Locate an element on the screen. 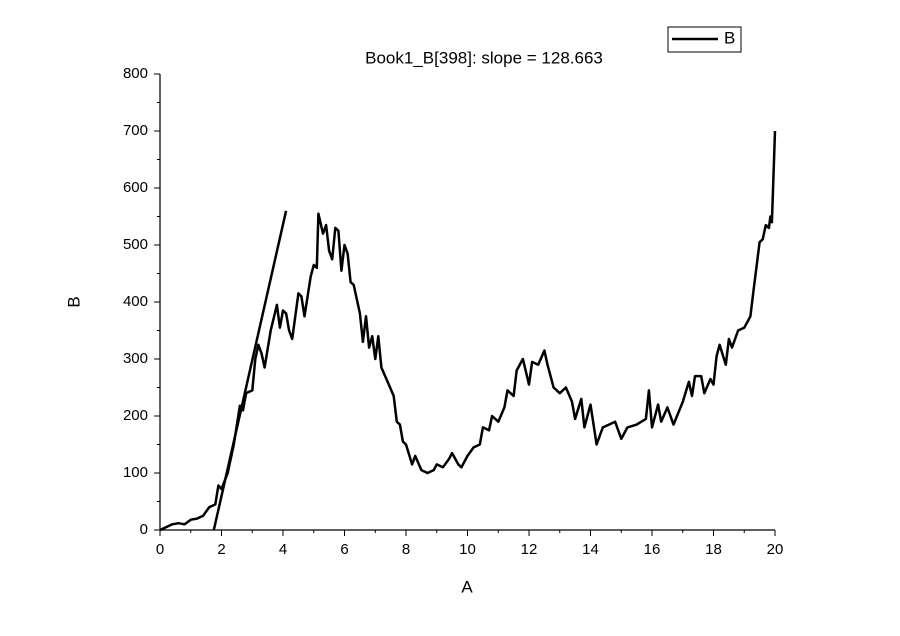 This screenshot has width=900, height=636. chart-title: Book1_B[398]: slope = 128.663 is located at coordinates (484, 57).